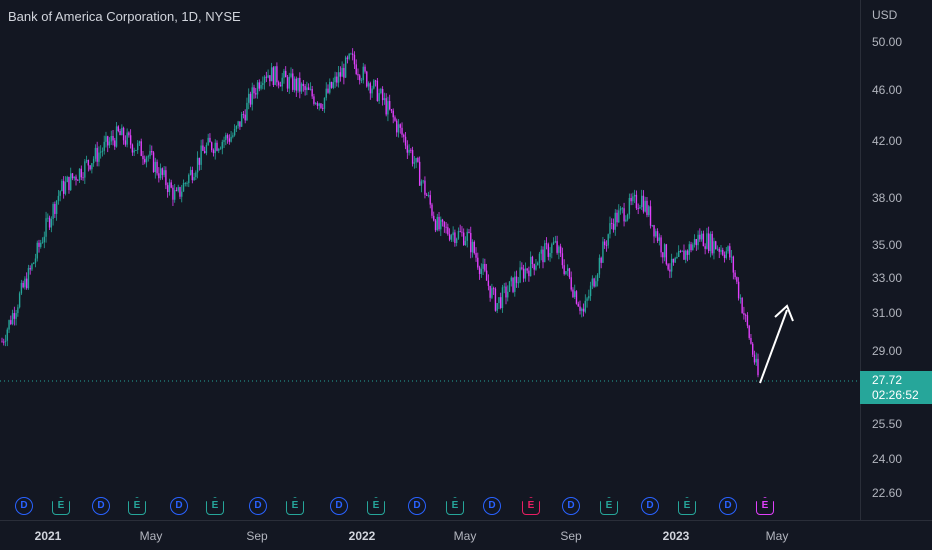  What do you see at coordinates (124, 16) in the screenshot?
I see `symbol-title: Bank of America Corporation, 1D, NYSE` at bounding box center [124, 16].